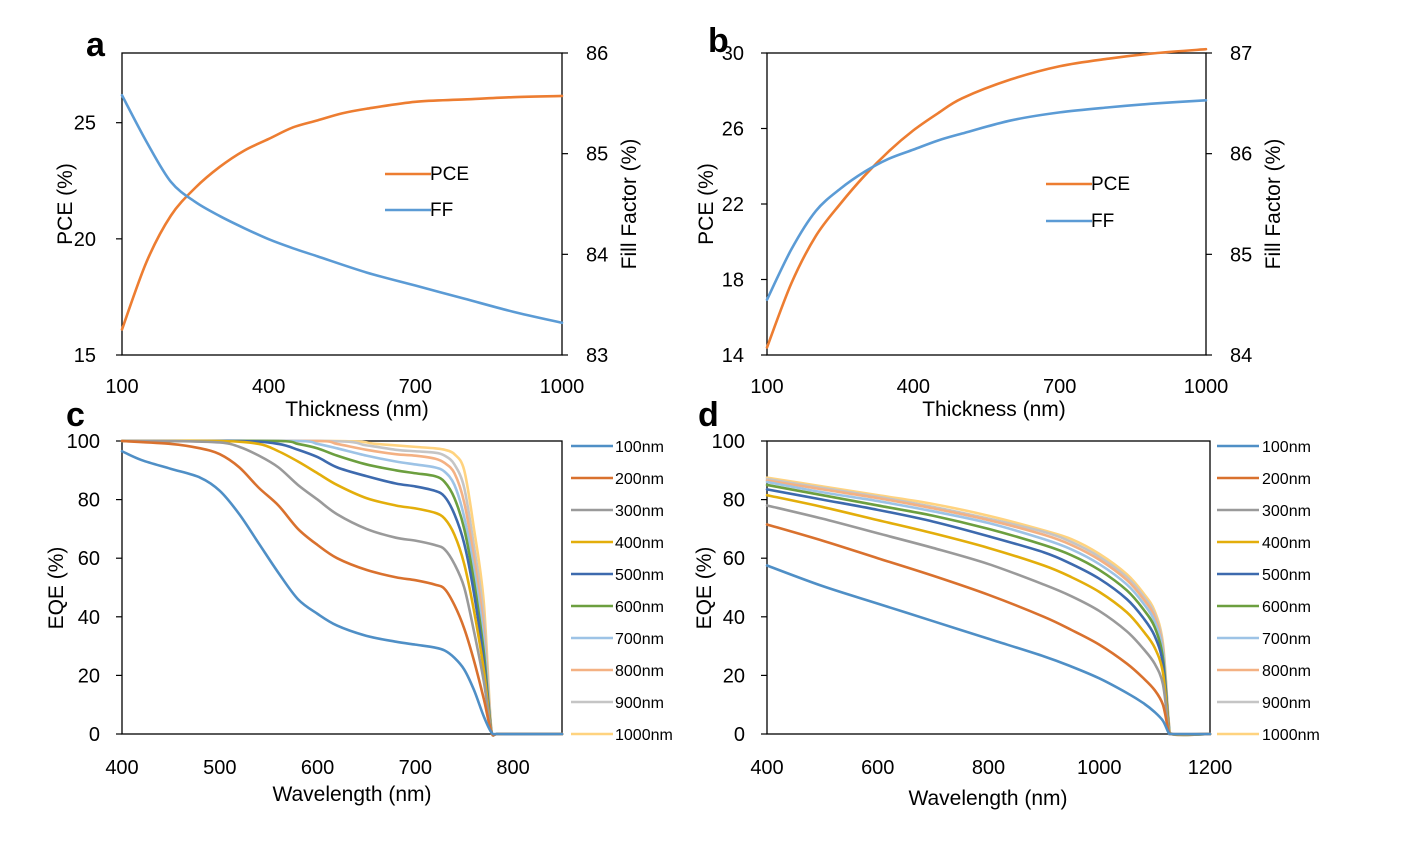  I want to click on legend-label-c-500nm: 500nm, so click(639, 575).